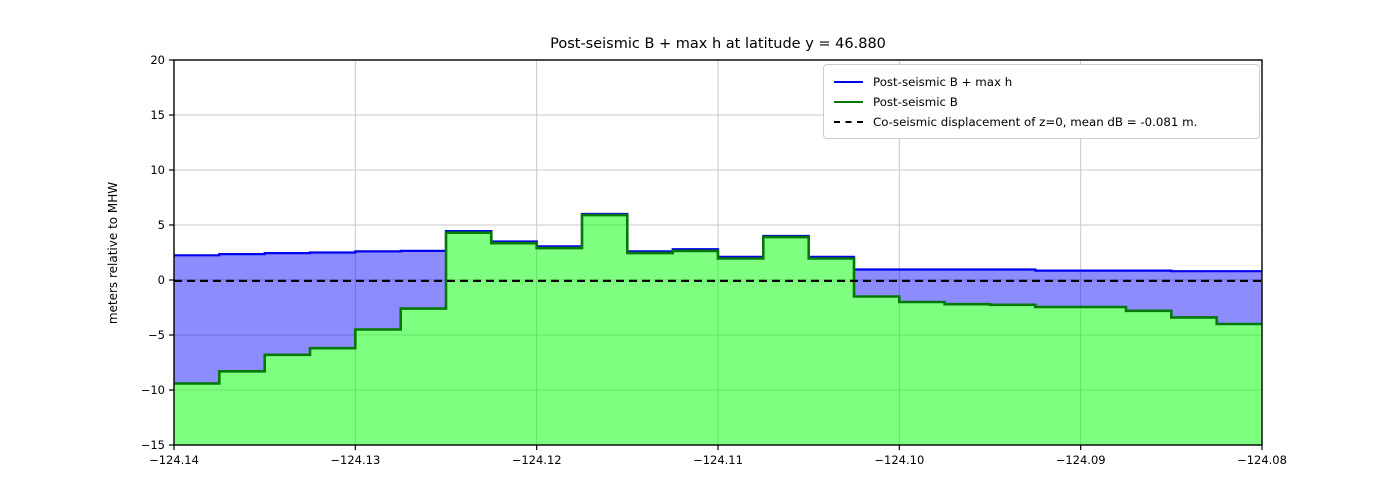 This screenshot has height=500, width=1400. Describe the element at coordinates (157, 60) in the screenshot. I see `y-tick-label: 20` at that location.